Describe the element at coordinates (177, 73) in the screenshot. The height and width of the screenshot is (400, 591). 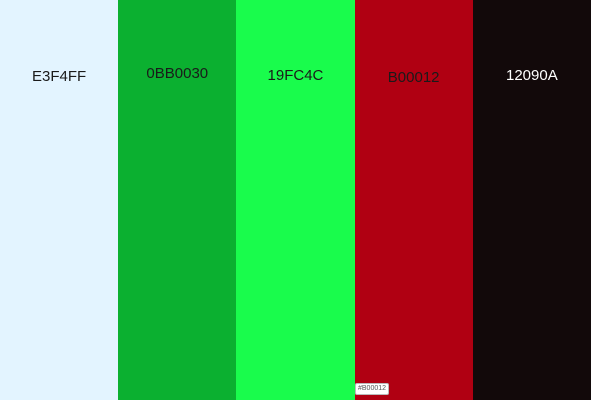
I see `swatch-hex-label: 0BB0030` at that location.